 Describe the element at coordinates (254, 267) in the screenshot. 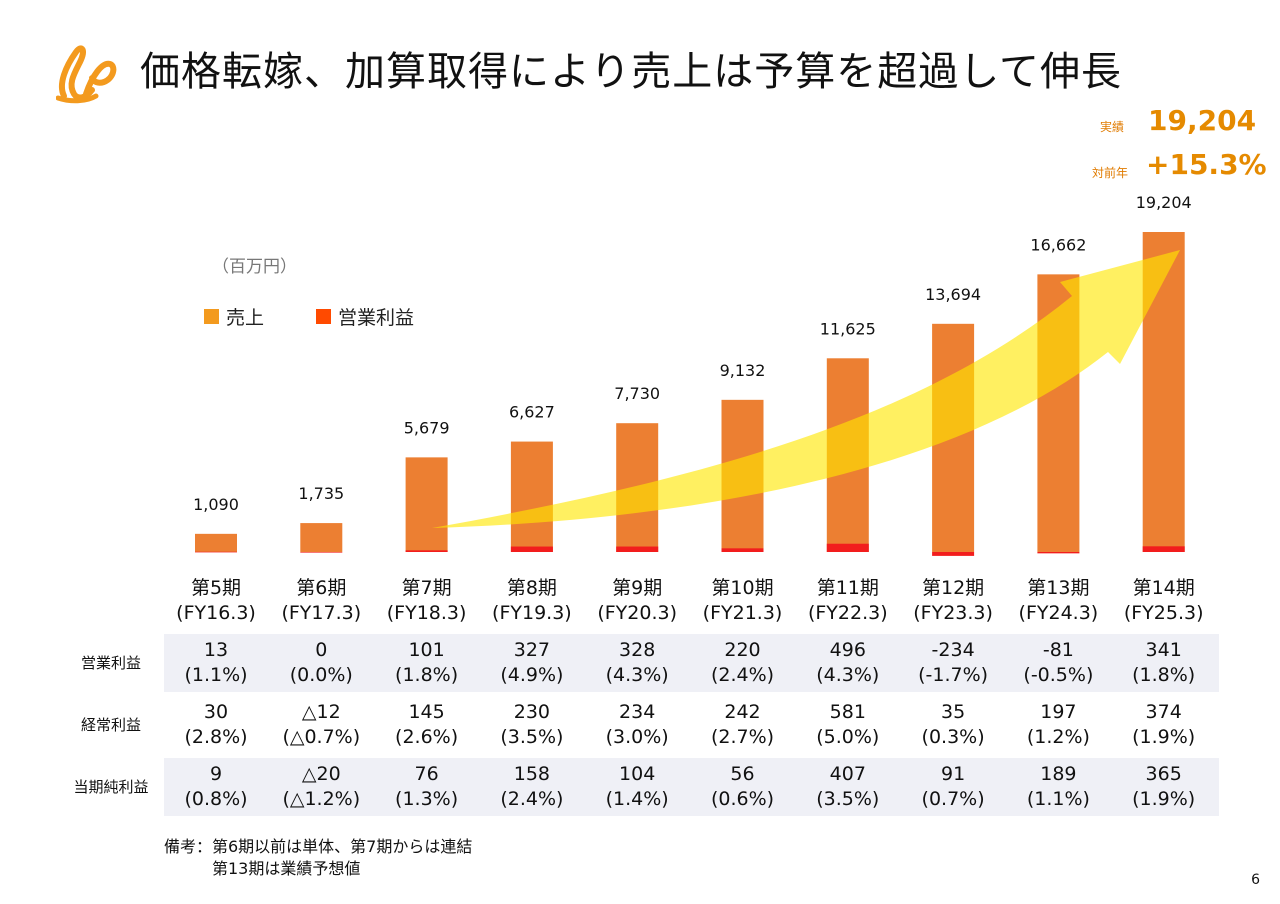

I see `chart-unit: （百万円）` at that location.